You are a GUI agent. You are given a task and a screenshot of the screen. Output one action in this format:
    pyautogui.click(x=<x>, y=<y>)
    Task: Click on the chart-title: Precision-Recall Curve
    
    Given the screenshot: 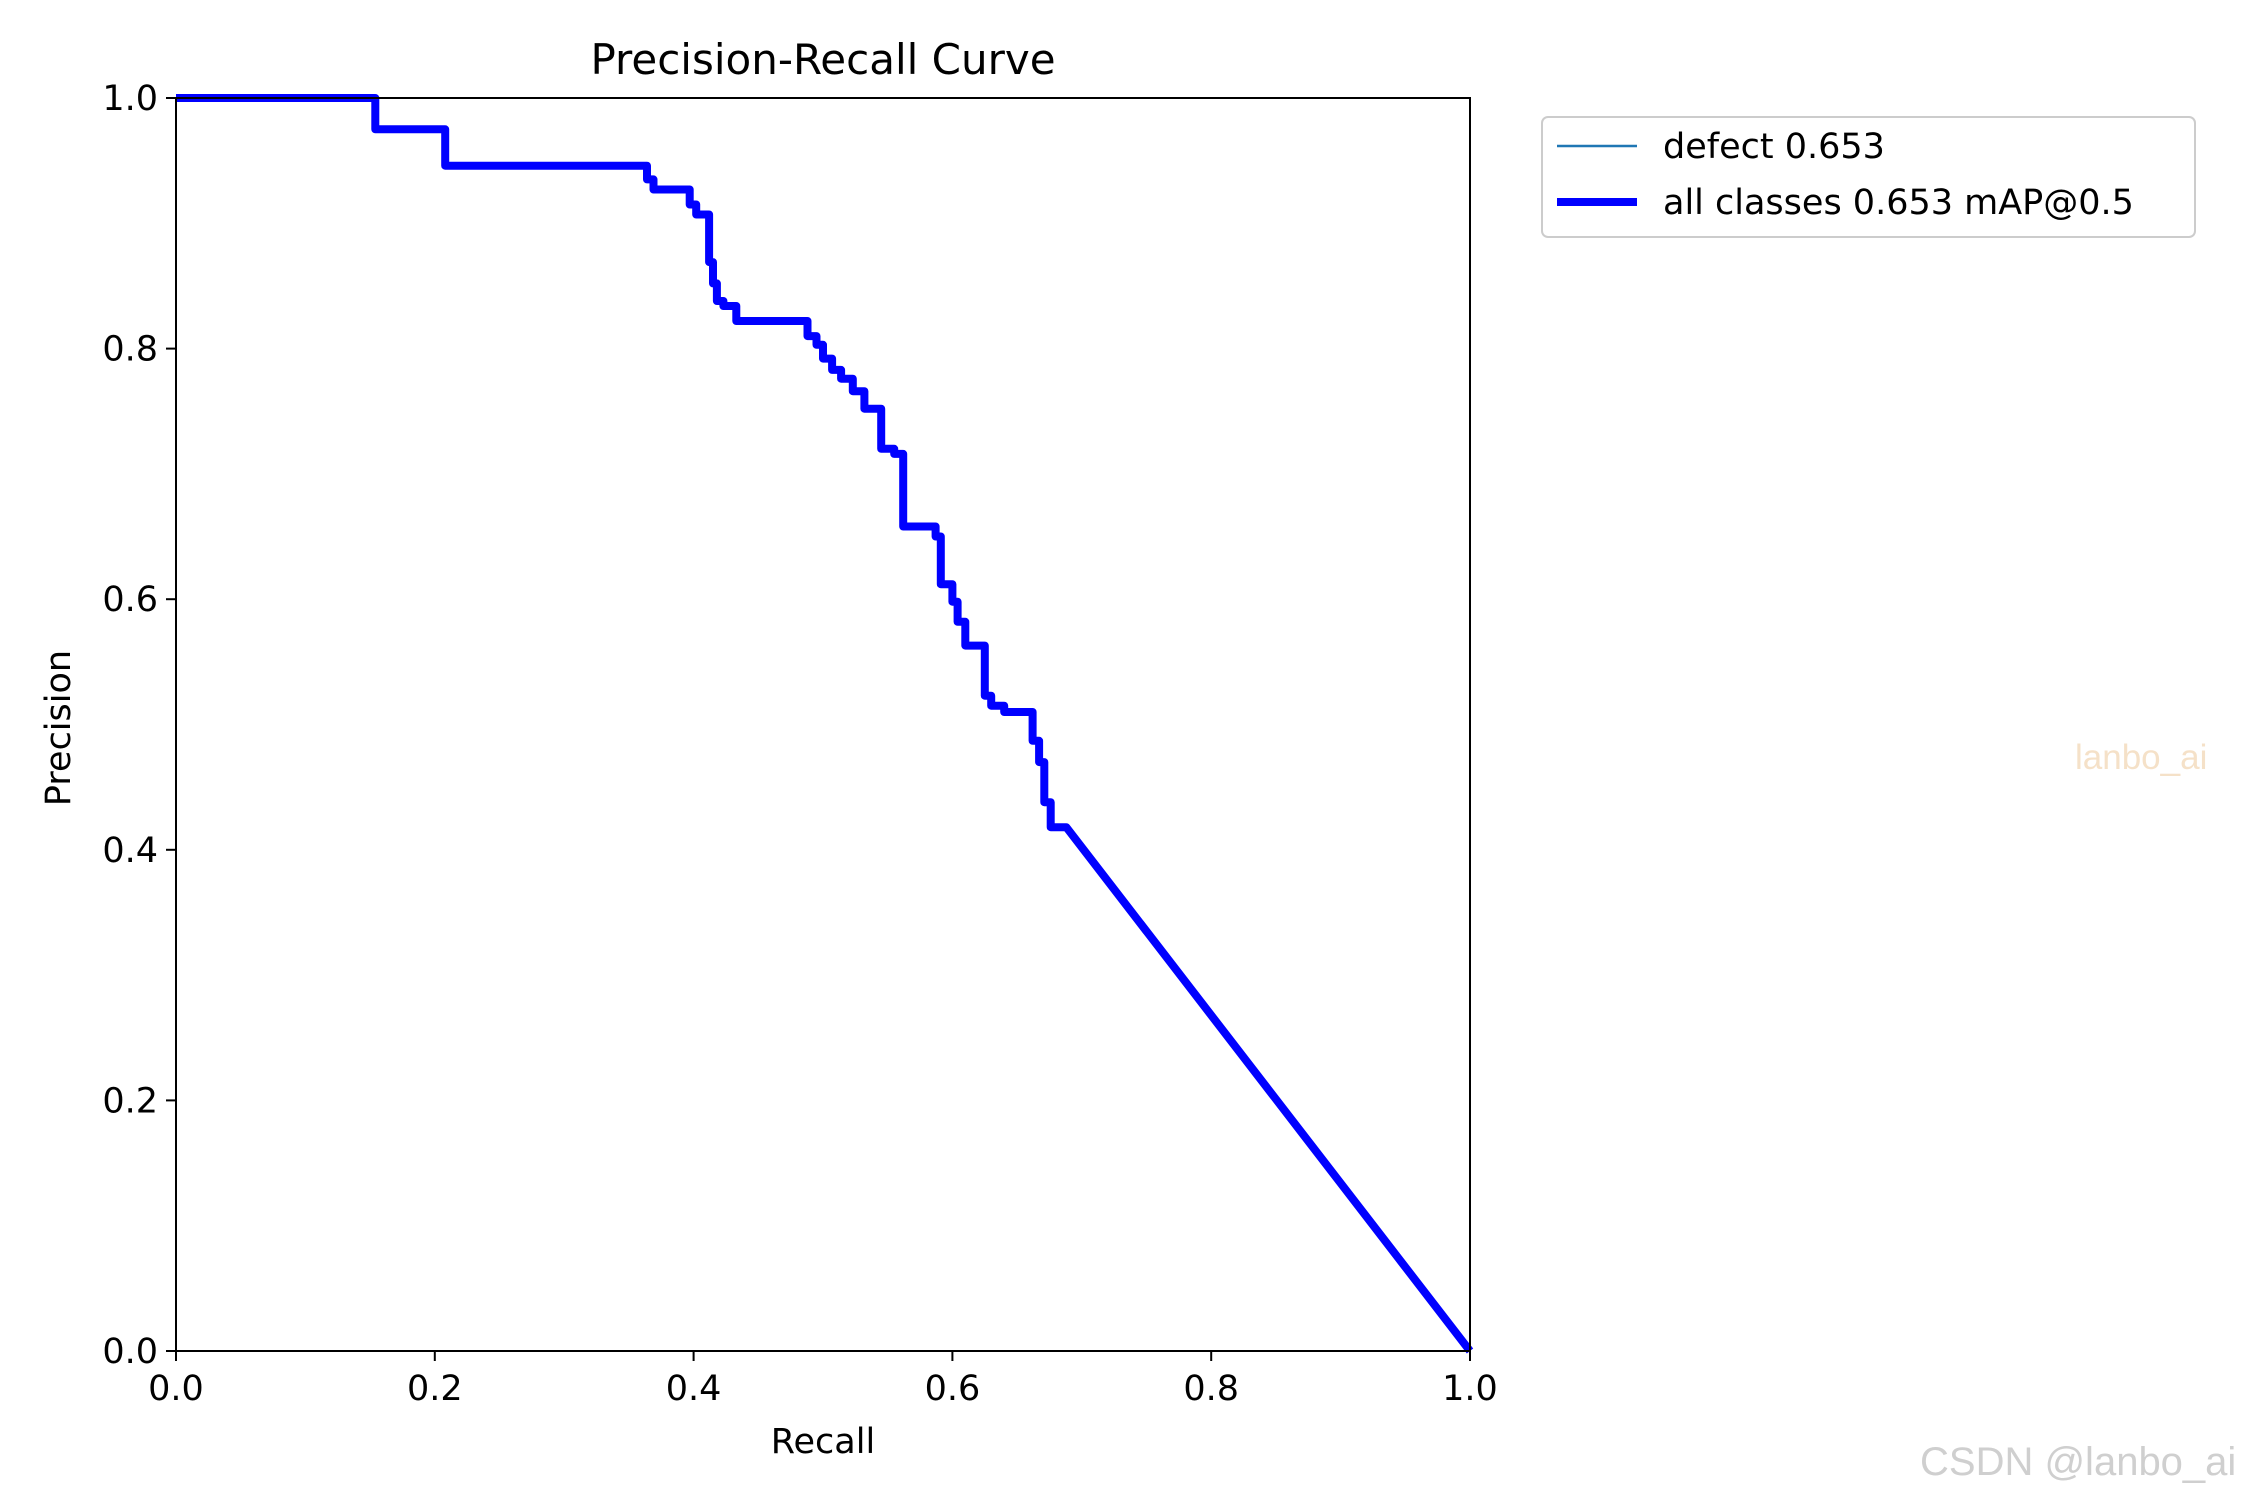 What is the action you would take?
    pyautogui.click(x=822, y=59)
    